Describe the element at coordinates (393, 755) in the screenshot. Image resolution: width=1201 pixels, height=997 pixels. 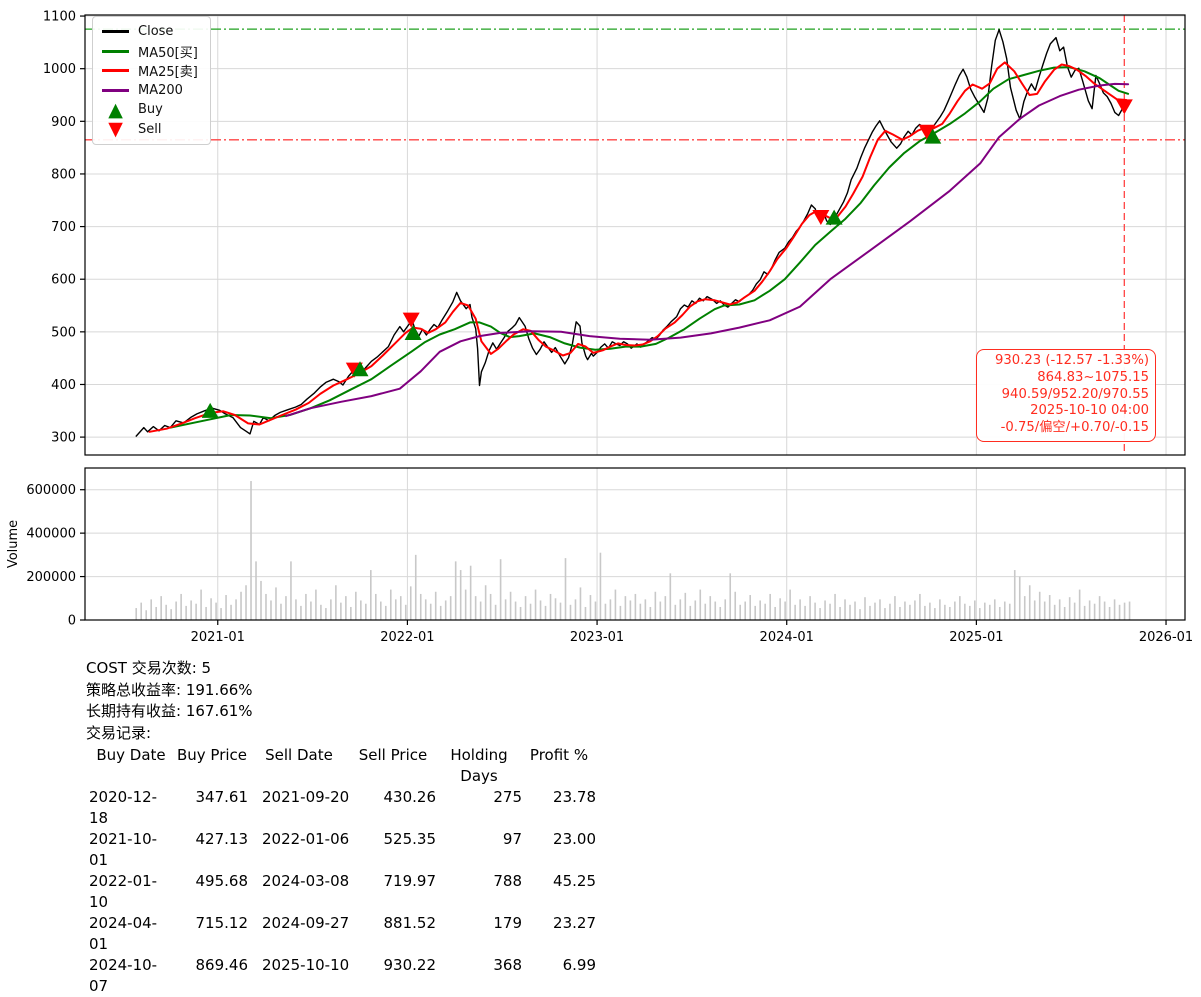
I see `trades-header-cell: Sell Price` at that location.